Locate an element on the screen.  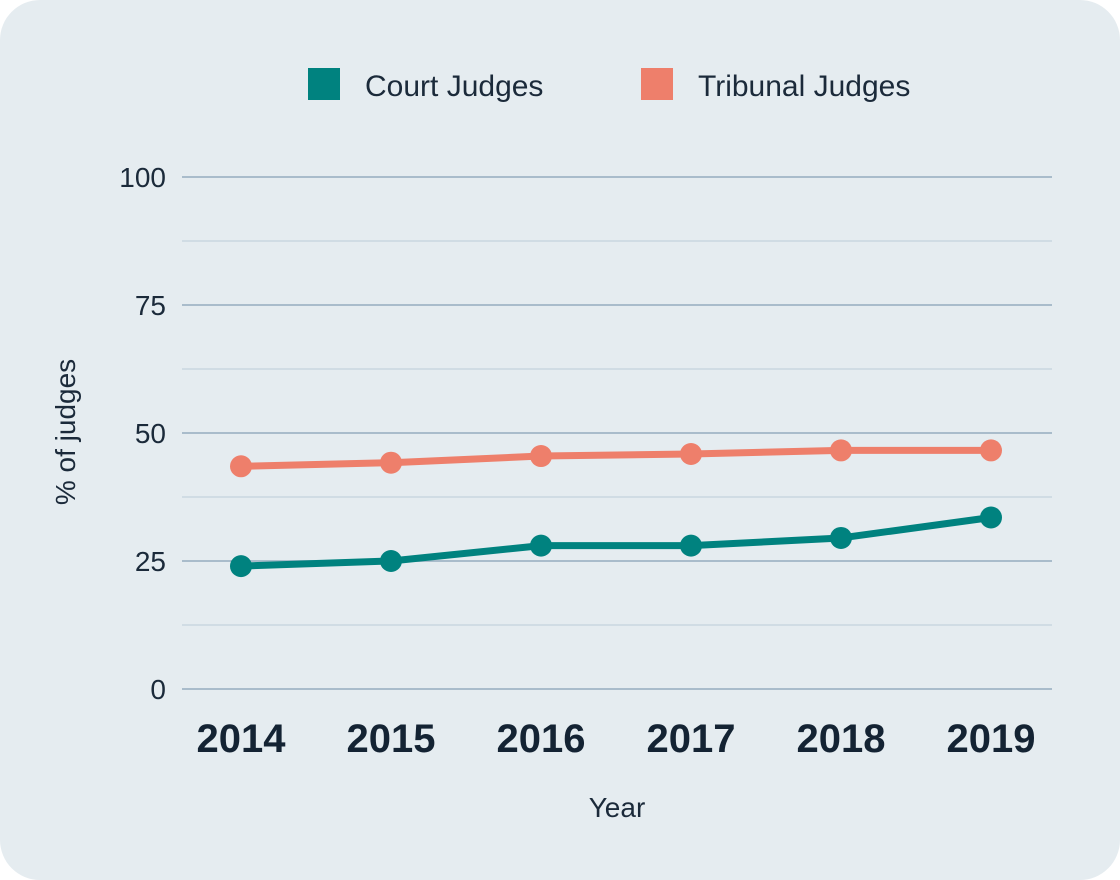
series-court-judges is located at coordinates (616, 542).